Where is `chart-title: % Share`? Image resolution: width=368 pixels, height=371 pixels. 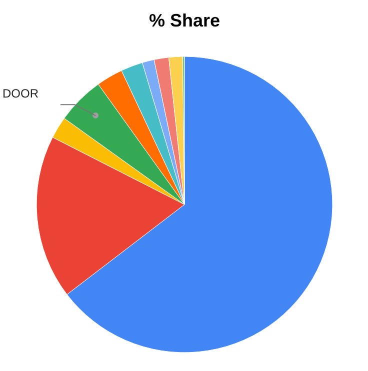 chart-title: % Share is located at coordinates (184, 20).